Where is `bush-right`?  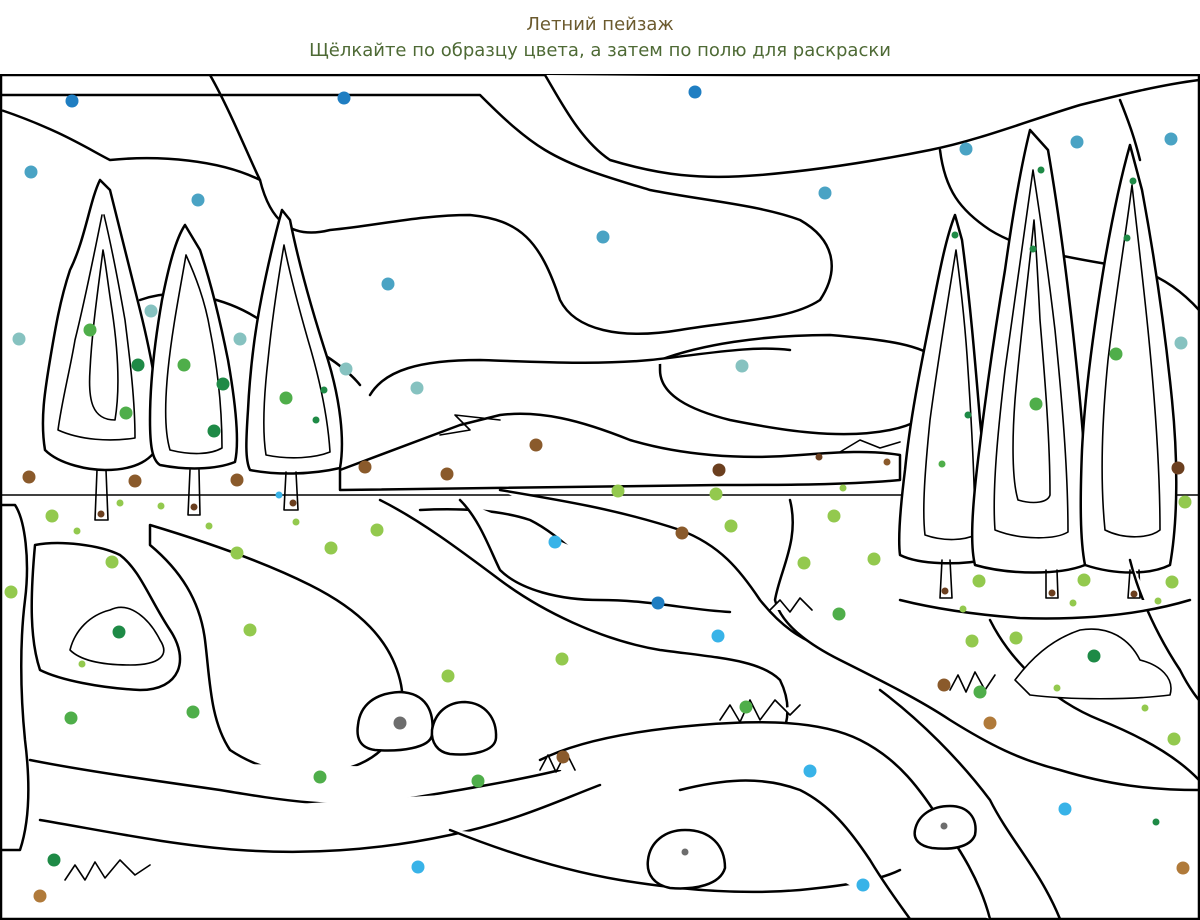 bush-right is located at coordinates (1093, 664).